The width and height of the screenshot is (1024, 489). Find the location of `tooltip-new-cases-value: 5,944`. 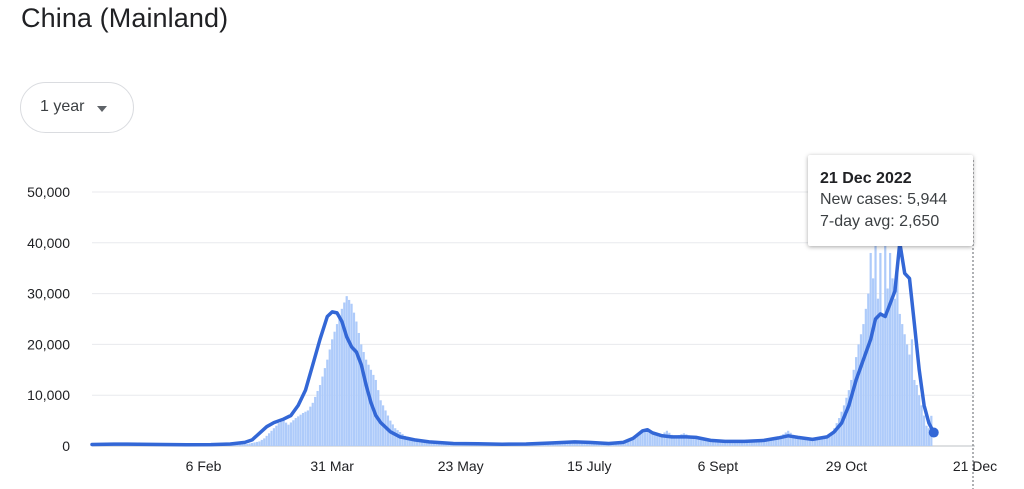

tooltip-new-cases-value: 5,944 is located at coordinates (927, 199).